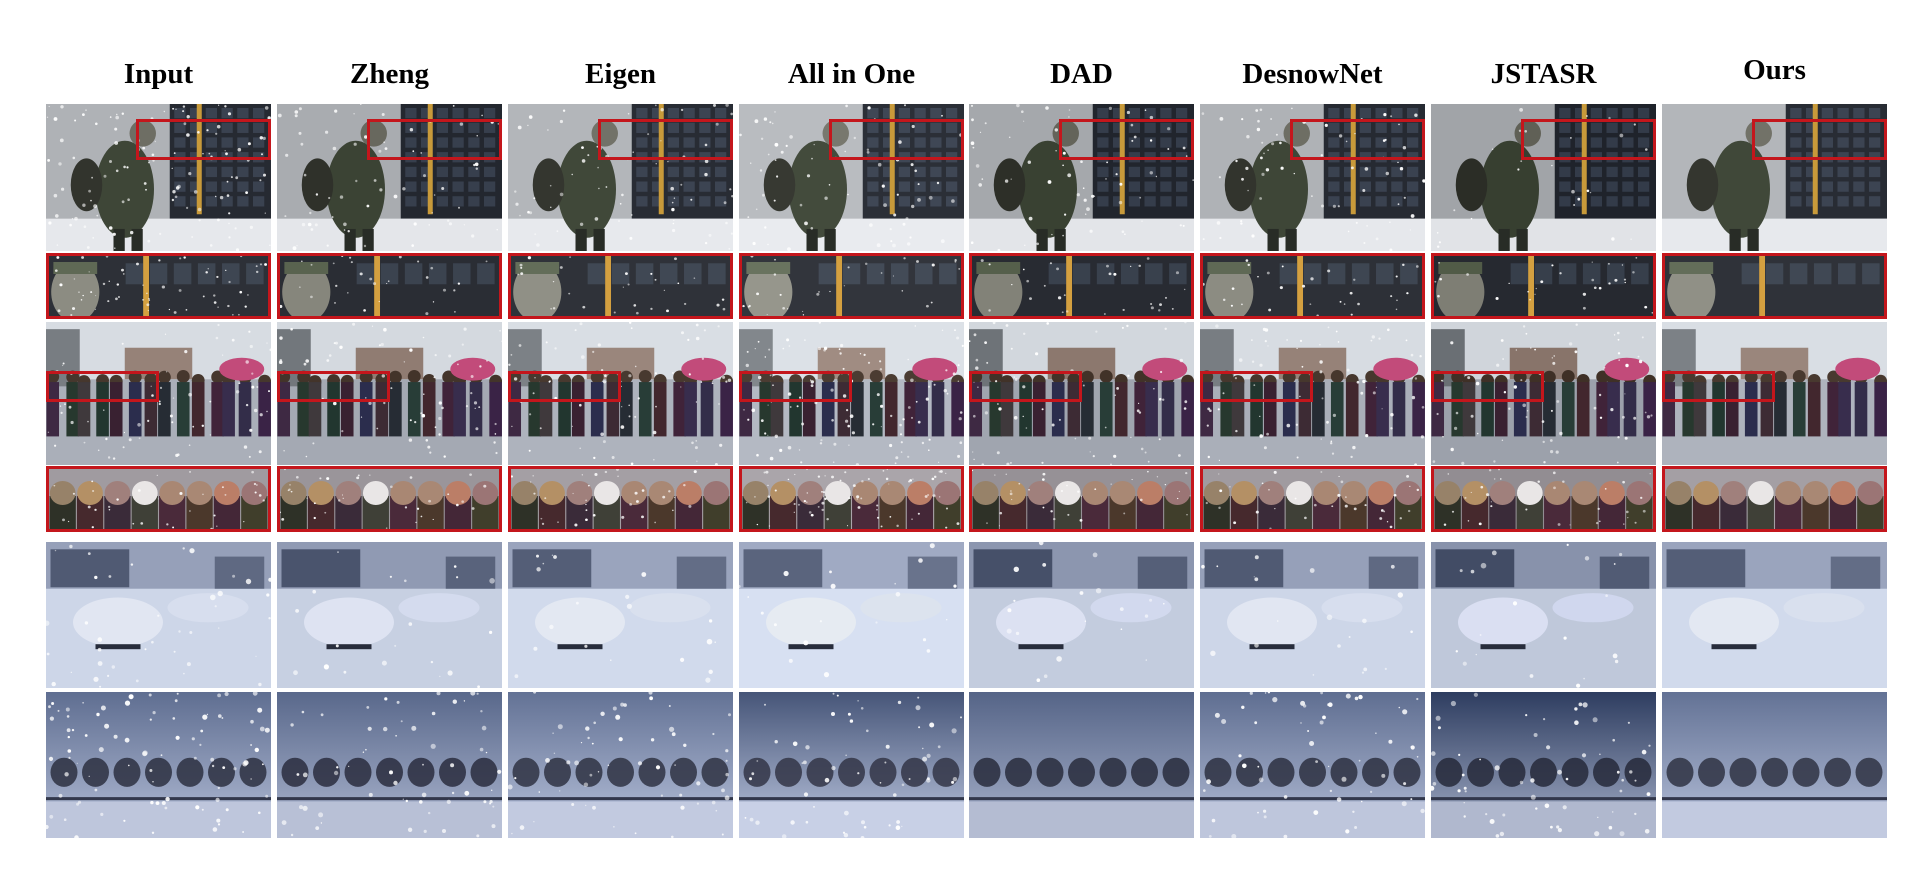 The width and height of the screenshot is (1929, 894). What do you see at coordinates (1312, 74) in the screenshot?
I see `column-header-desnownet: DesnowNet` at bounding box center [1312, 74].